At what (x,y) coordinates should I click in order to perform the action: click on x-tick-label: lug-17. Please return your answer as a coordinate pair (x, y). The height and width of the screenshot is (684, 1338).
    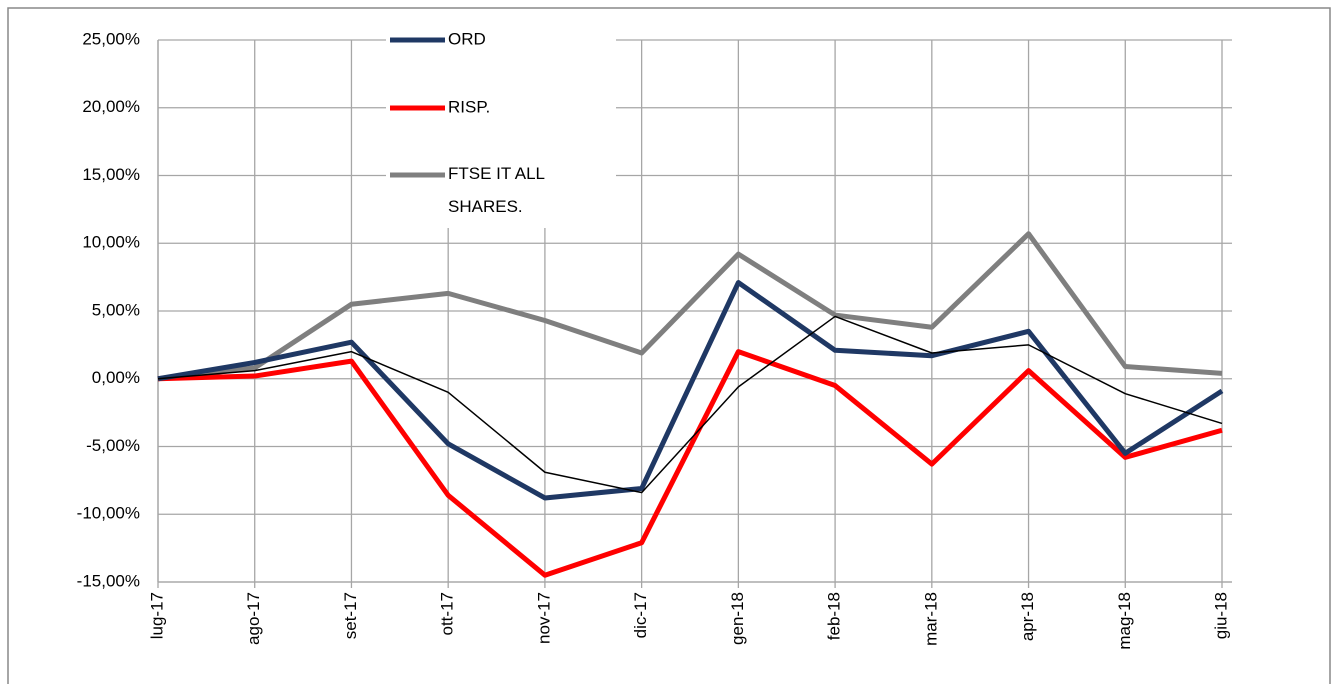
    Looking at the image, I should click on (156, 615).